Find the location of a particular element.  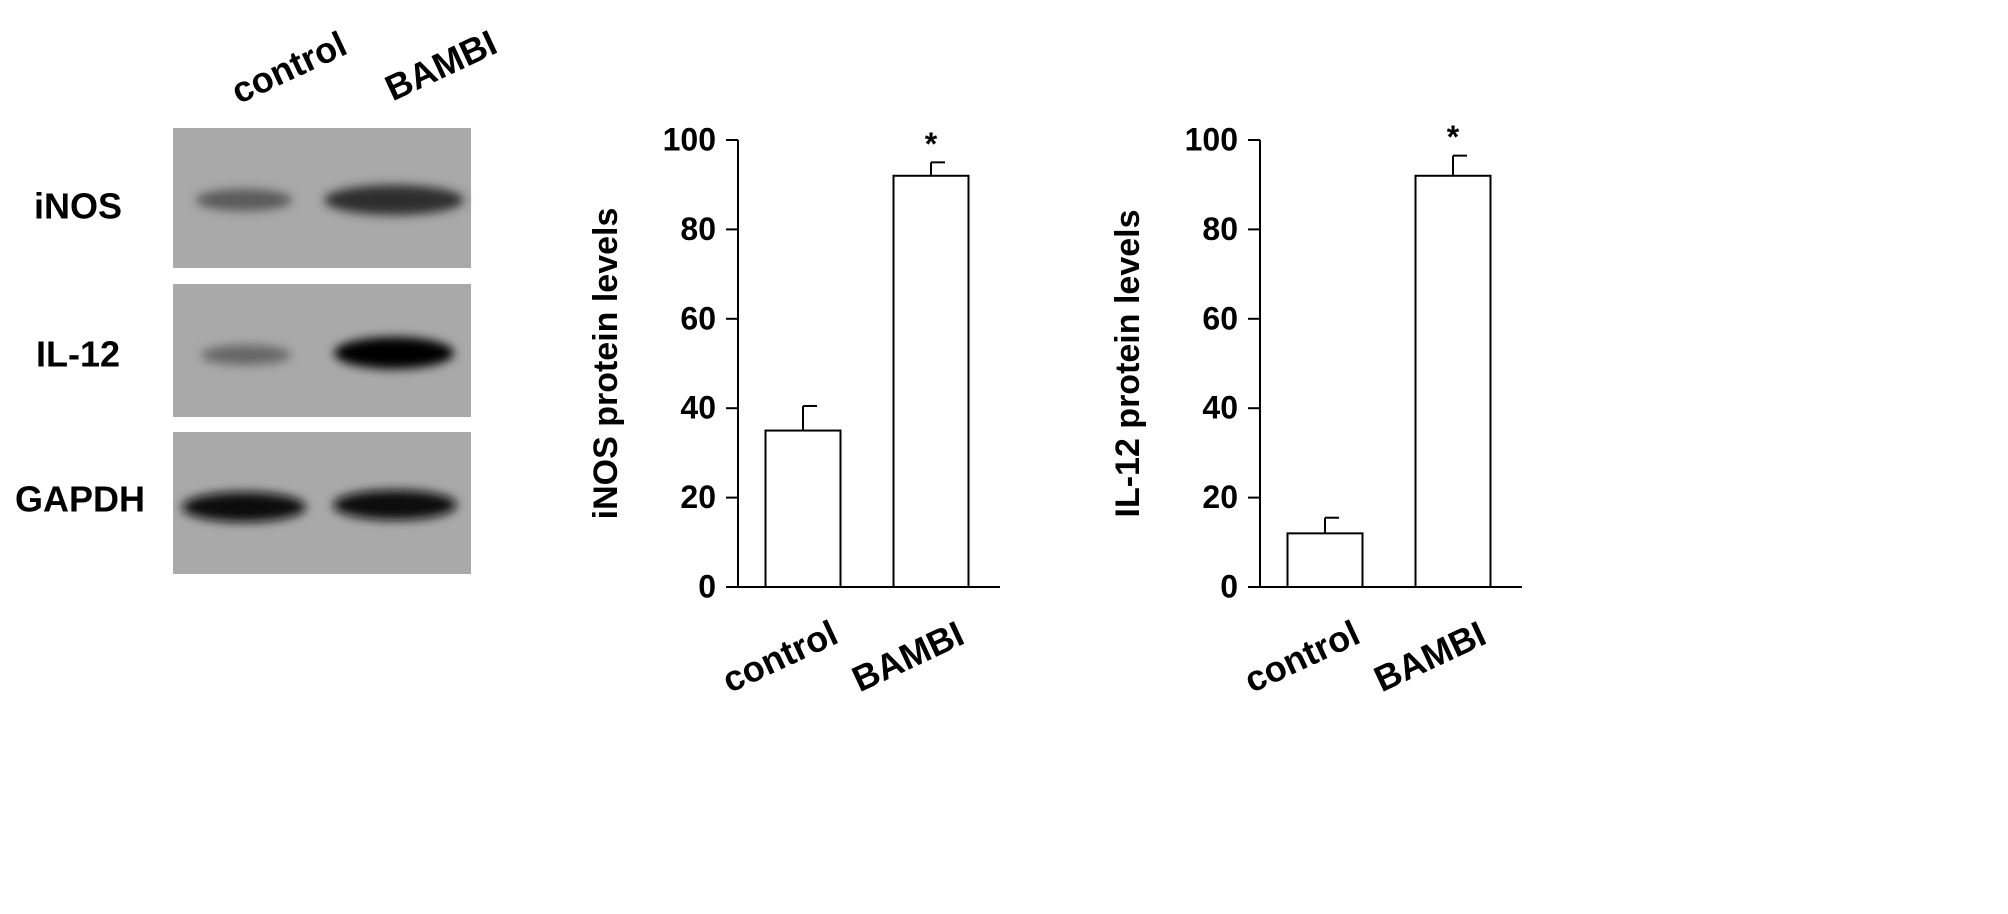

western-blot: control BAMBI iNOS IL-12 GAPDH is located at coordinates (259, 298).